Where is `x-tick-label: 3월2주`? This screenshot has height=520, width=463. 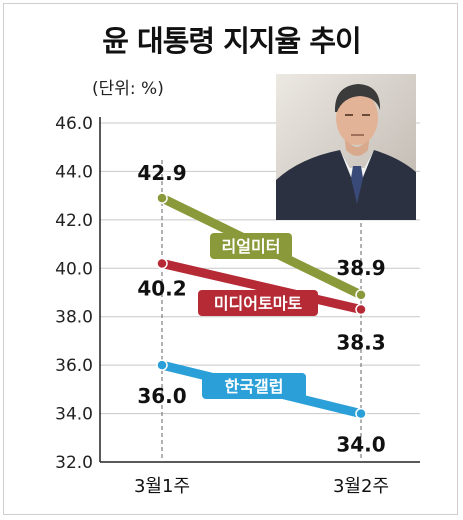
x-tick-label: 3월2주 is located at coordinates (361, 486).